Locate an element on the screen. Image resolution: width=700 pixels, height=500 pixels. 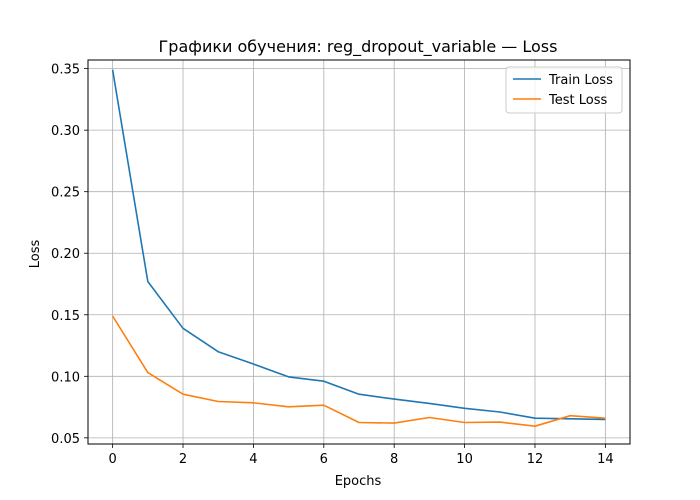
y-tick-label: 0.25 is located at coordinates (65, 193).